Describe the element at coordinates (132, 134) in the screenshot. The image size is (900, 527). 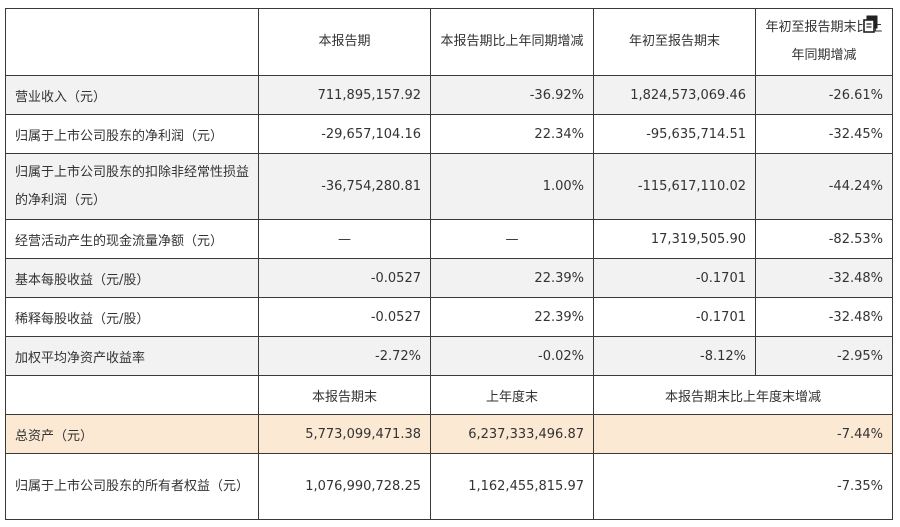
I see `row-label: 归属于上市公司股东的净利润（元）` at that location.